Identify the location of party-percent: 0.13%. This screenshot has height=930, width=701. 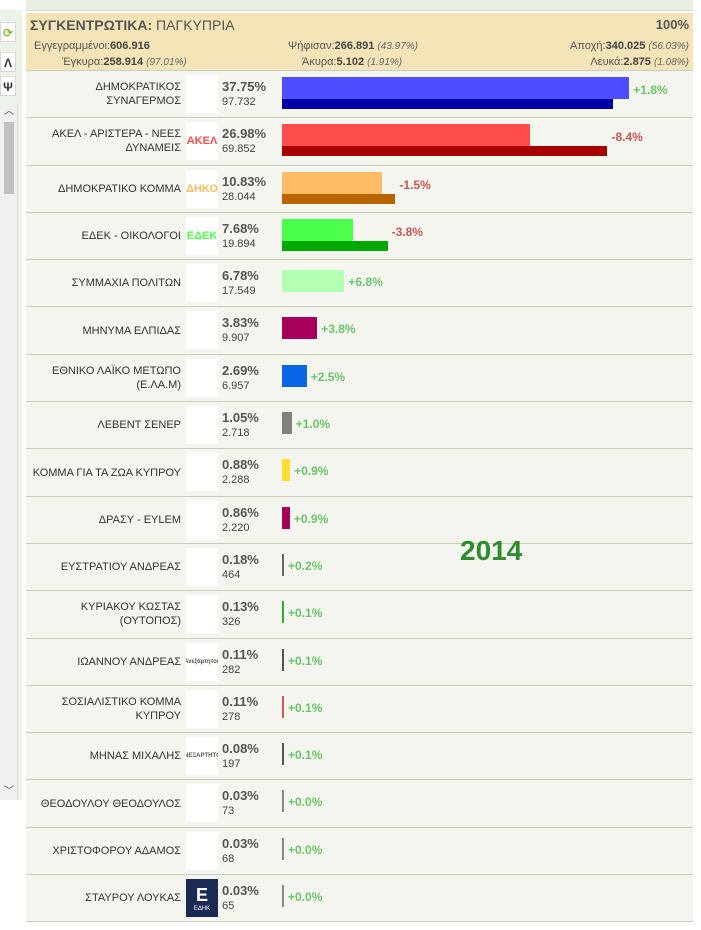
(240, 607).